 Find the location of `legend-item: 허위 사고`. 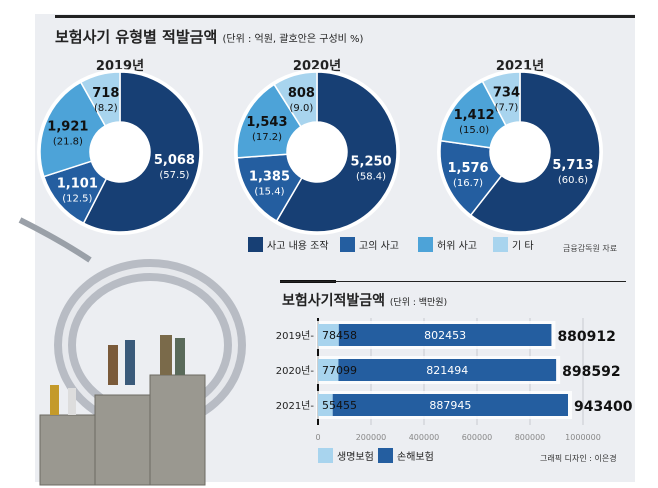

legend-item: 허위 사고 is located at coordinates (447, 244).